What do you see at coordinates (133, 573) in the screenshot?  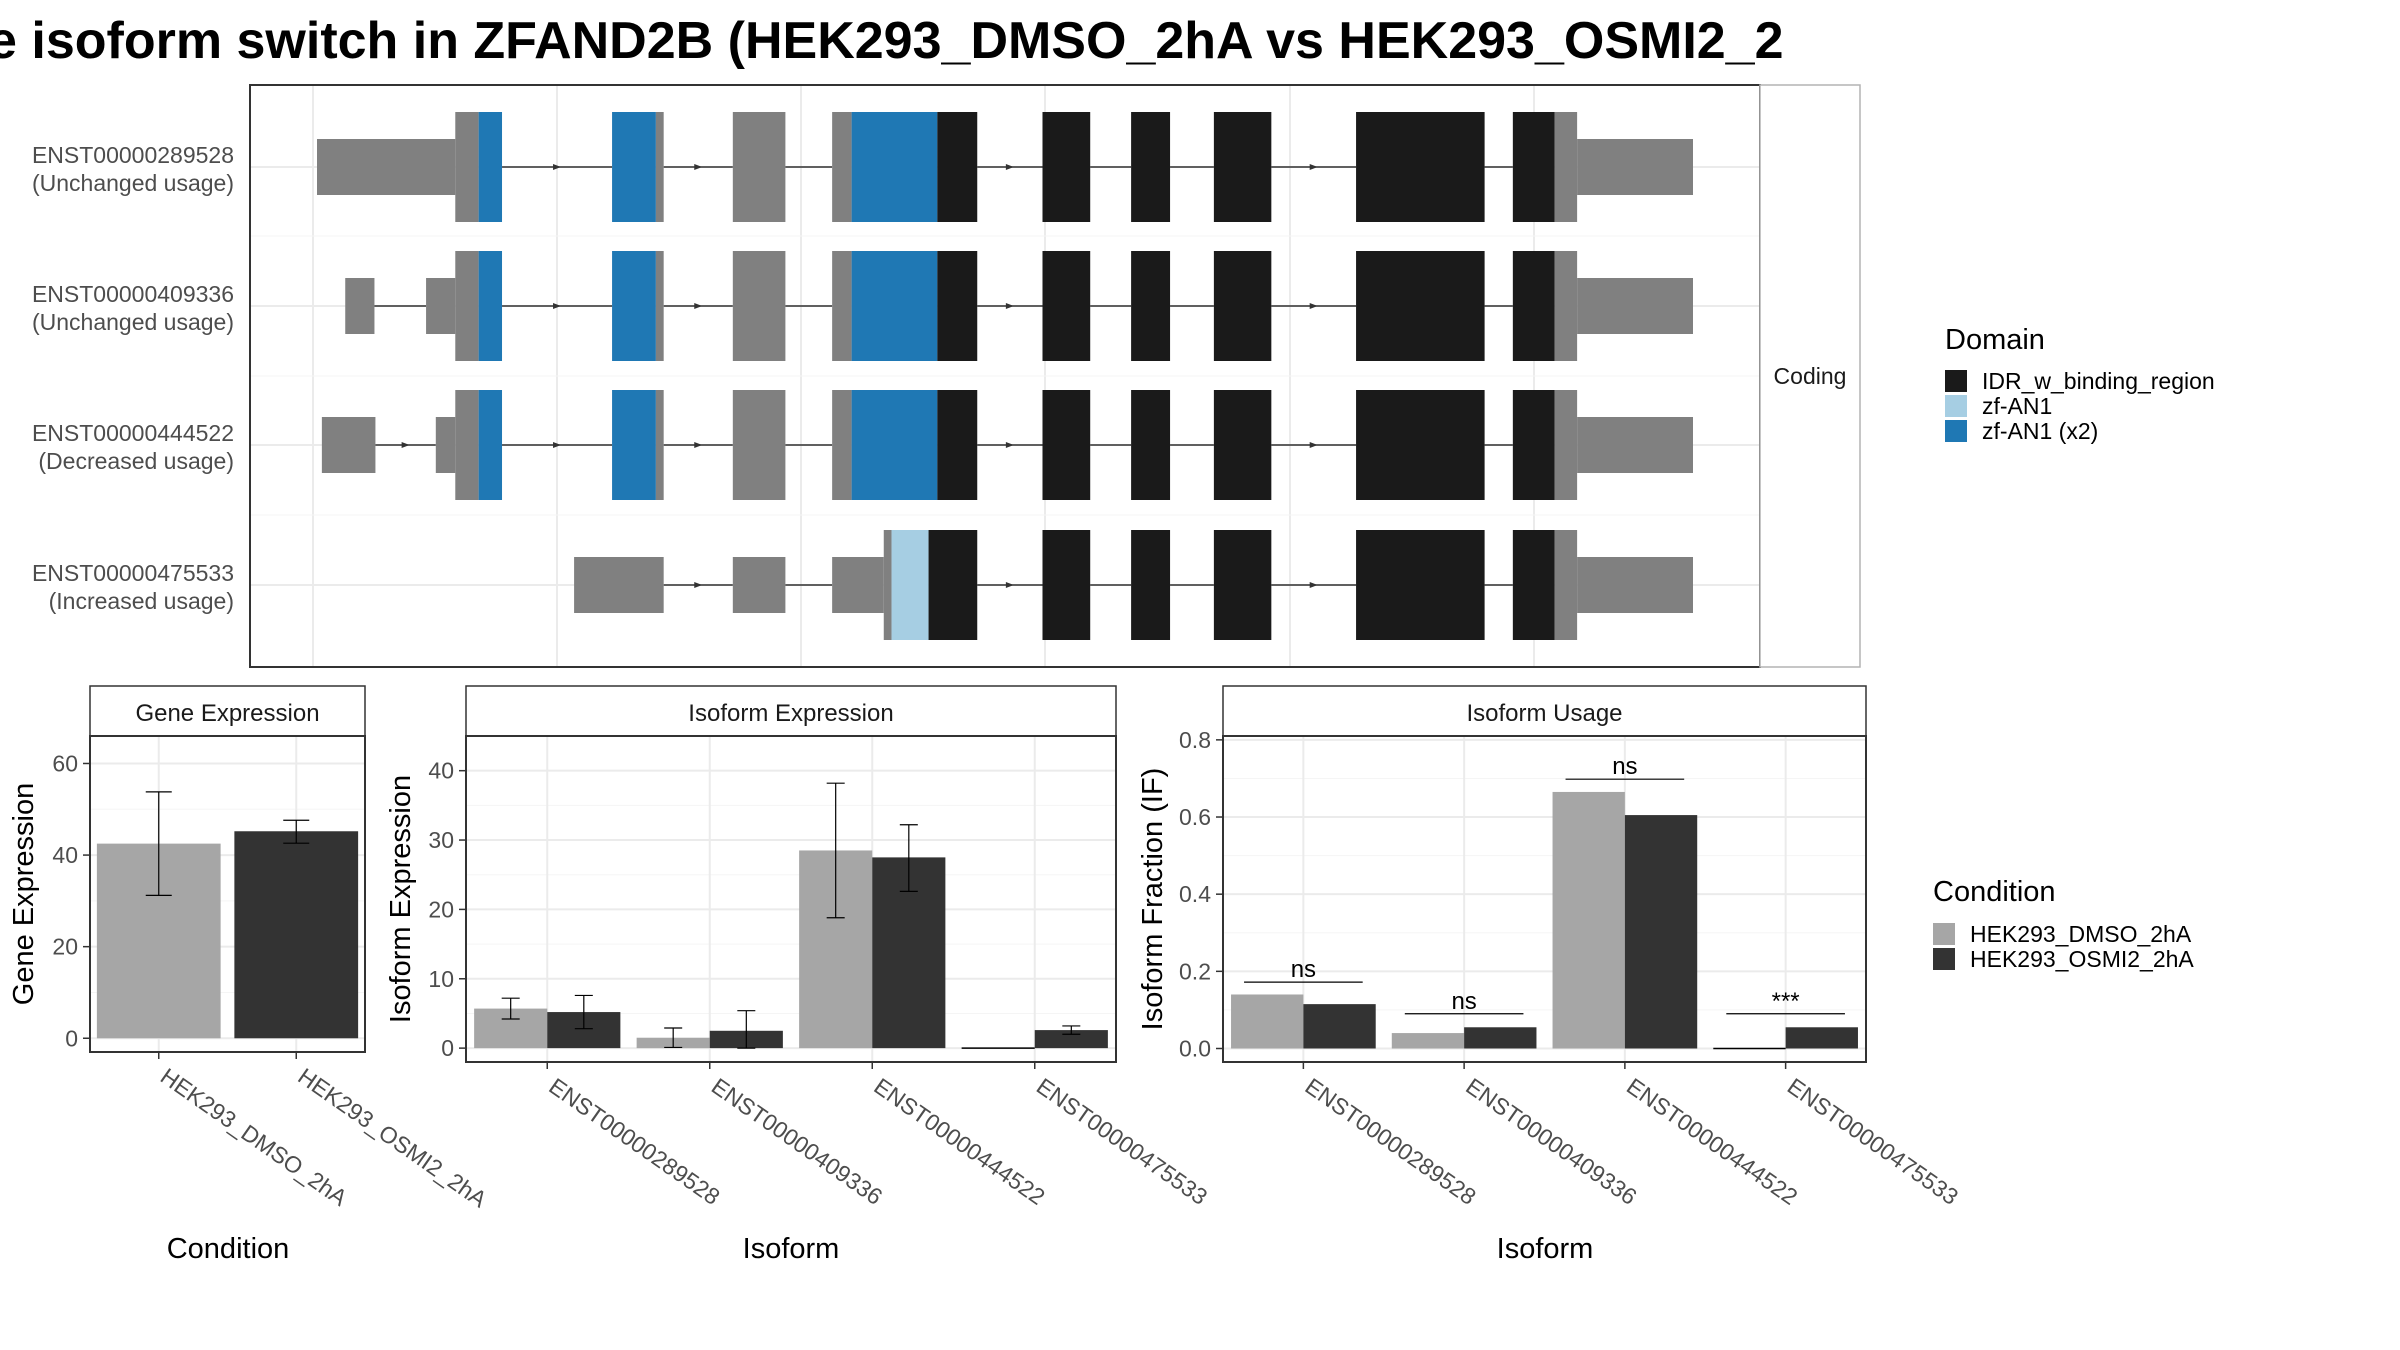 I see `transcript-id-label: ENST00000475533` at bounding box center [133, 573].